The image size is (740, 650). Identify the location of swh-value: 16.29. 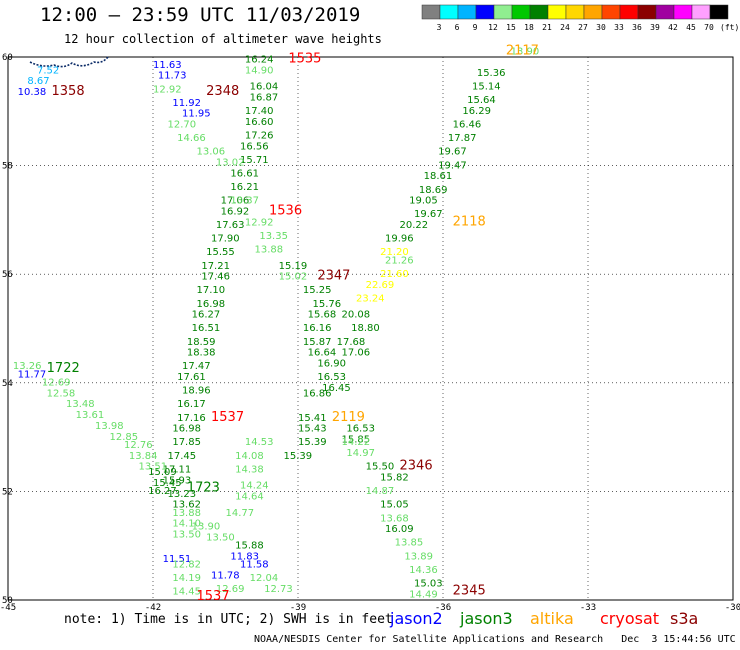
(476, 111).